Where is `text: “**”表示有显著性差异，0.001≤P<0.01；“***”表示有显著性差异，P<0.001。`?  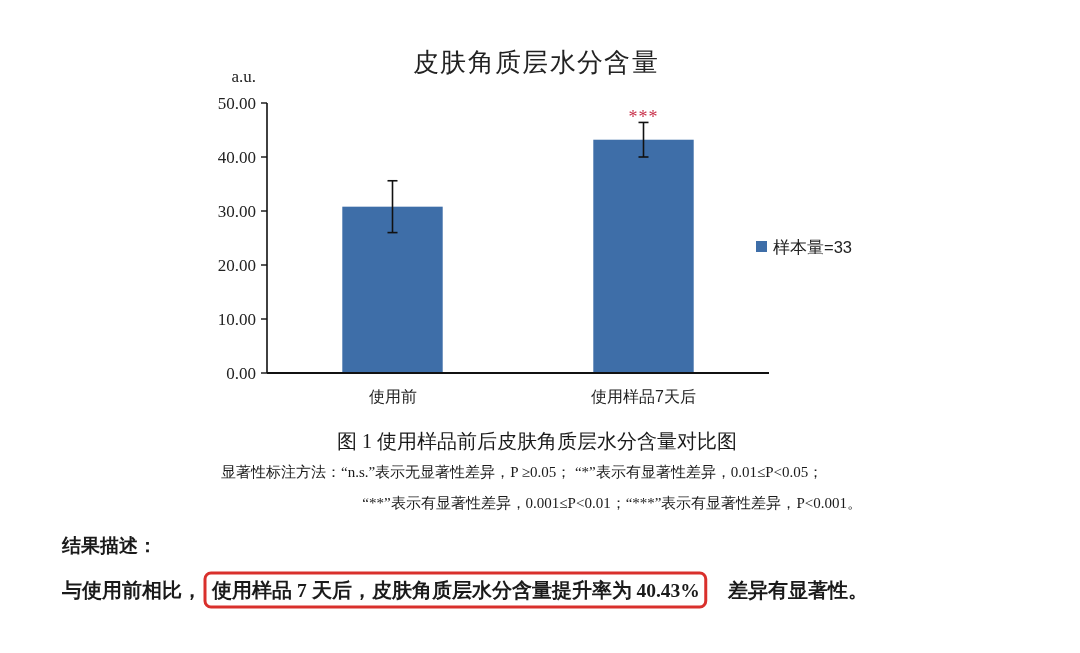 text: “**”表示有显著性差异，0.001≤P<0.01；“***”表示有显著性差异，P<0.001。 is located at coordinates (612, 503).